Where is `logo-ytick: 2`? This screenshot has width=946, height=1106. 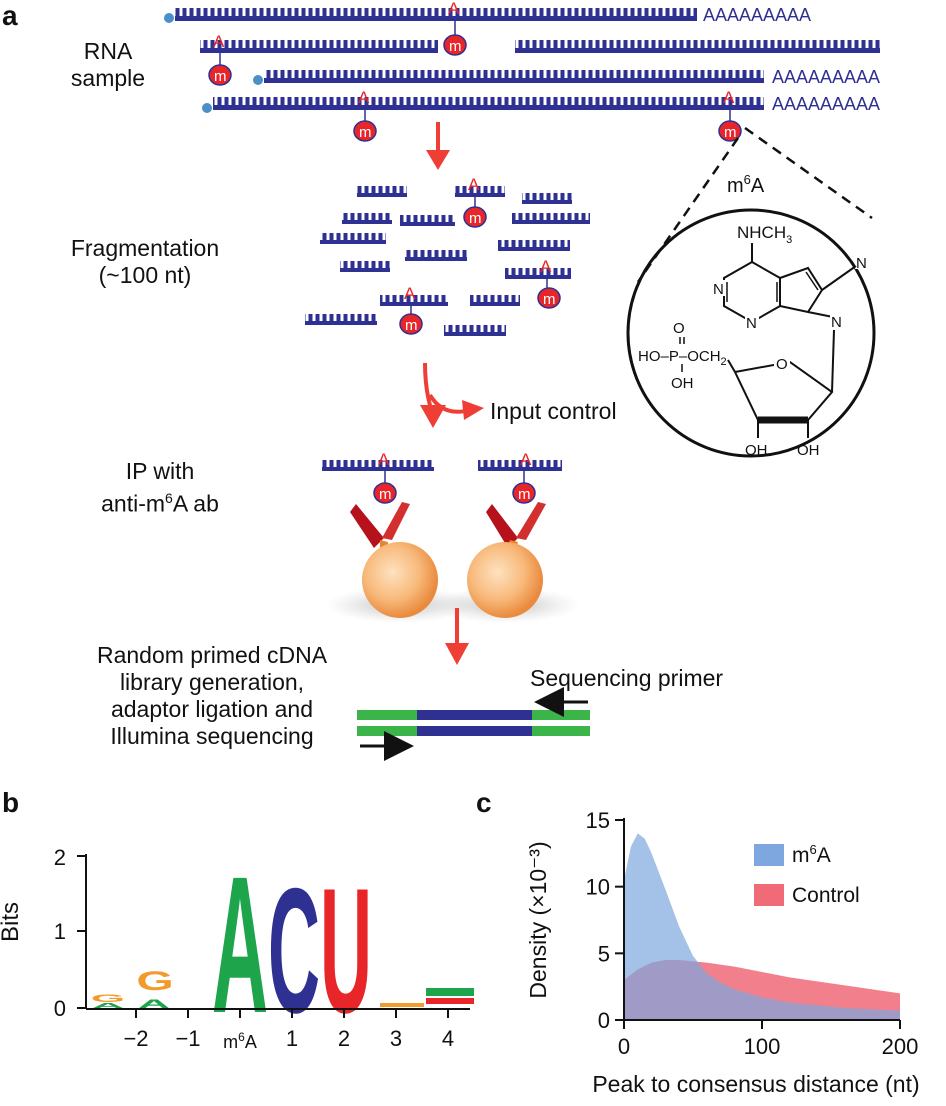 logo-ytick: 2 is located at coordinates (60, 857).